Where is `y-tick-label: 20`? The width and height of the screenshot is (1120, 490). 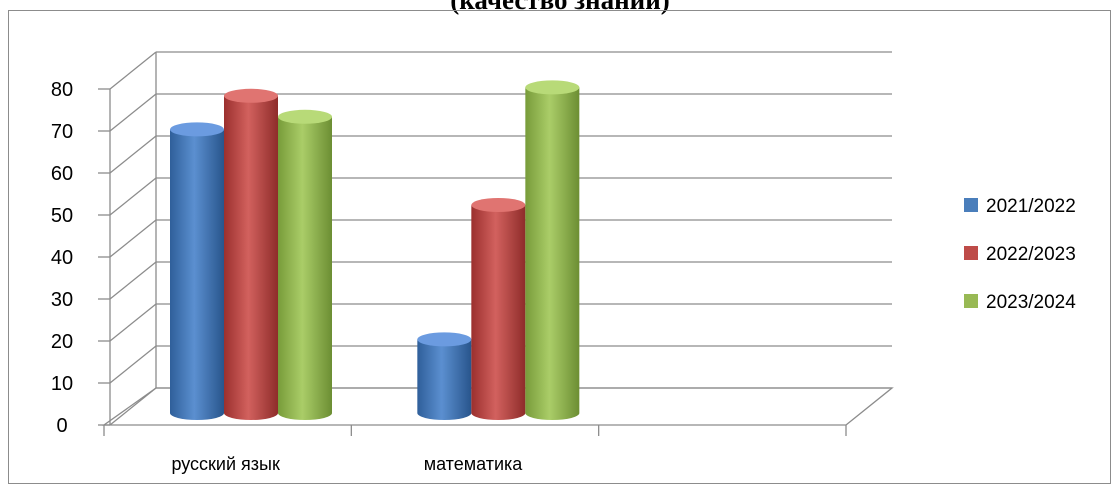 y-tick-label: 20 is located at coordinates (62, 342).